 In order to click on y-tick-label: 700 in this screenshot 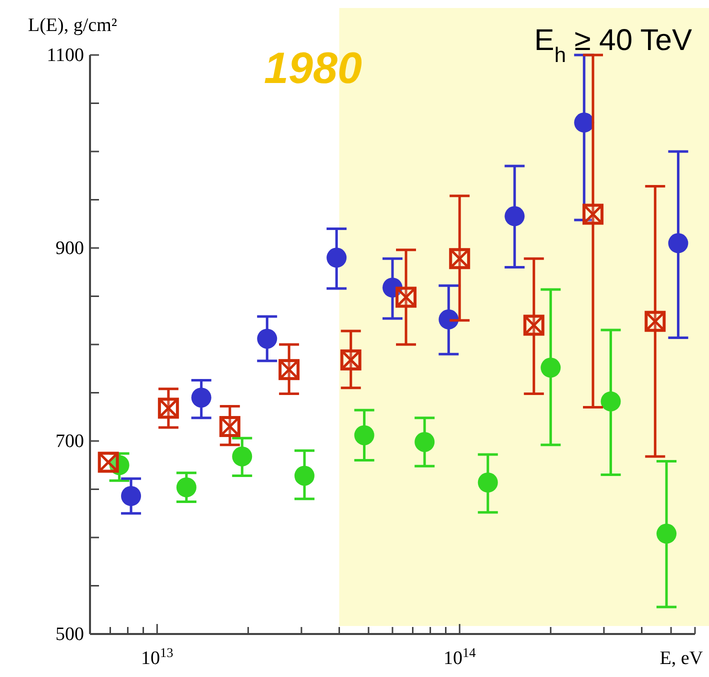, I will do `click(70, 441)`.